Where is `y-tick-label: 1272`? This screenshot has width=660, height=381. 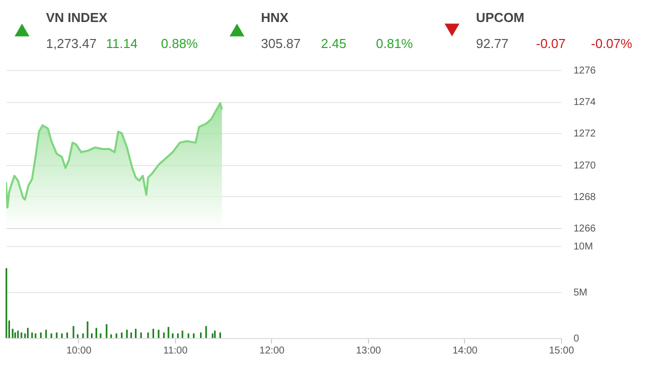
y-tick-label: 1272 is located at coordinates (585, 134).